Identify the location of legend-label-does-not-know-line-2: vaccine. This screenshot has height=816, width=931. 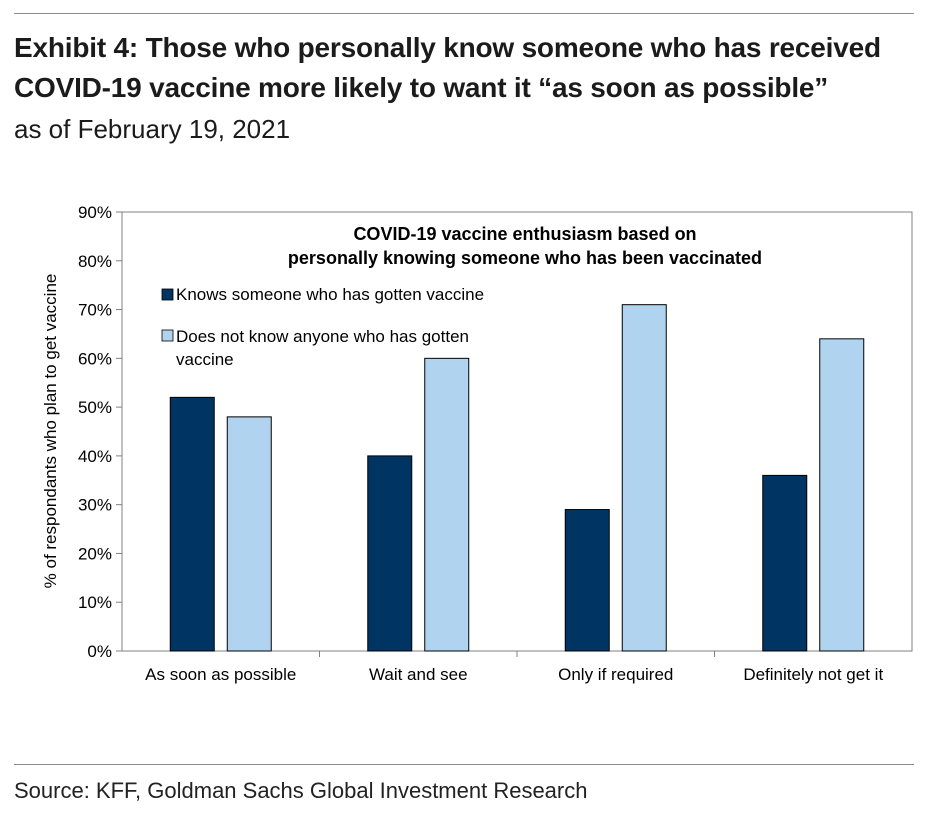
(205, 359).